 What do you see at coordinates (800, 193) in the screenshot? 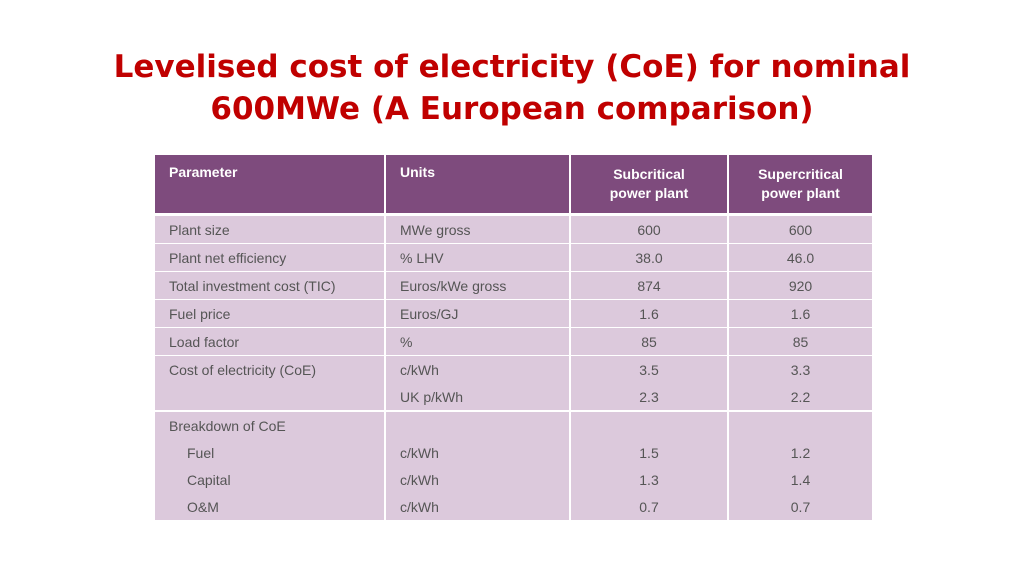
I see `header-supercritical-line2: power plant` at bounding box center [800, 193].